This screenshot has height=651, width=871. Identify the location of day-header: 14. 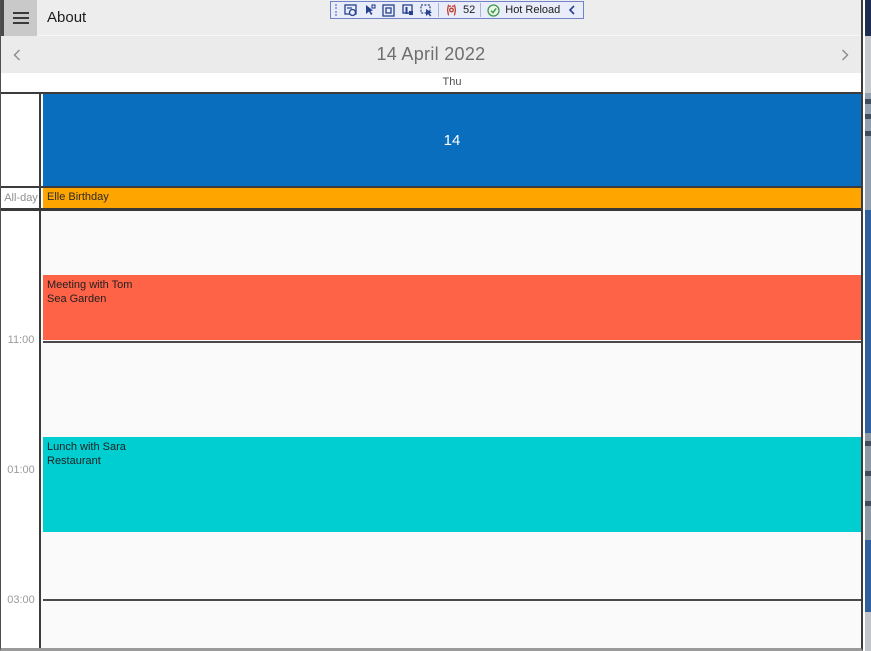
(452, 140).